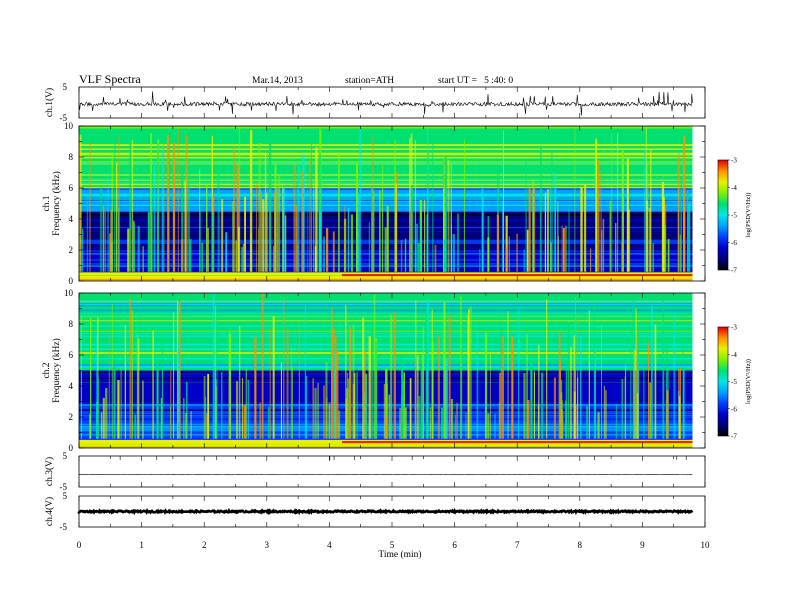 The width and height of the screenshot is (792, 612). I want to click on colorbar-label: log(PSD(V²/Hz)), so click(748, 215).